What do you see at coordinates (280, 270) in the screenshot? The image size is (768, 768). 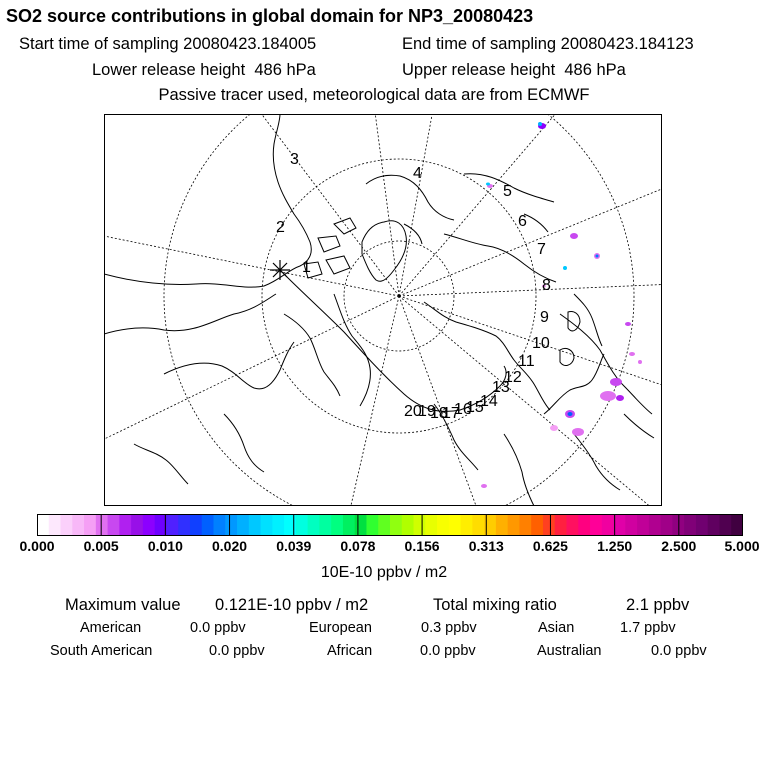 I see `release-point-marker` at bounding box center [280, 270].